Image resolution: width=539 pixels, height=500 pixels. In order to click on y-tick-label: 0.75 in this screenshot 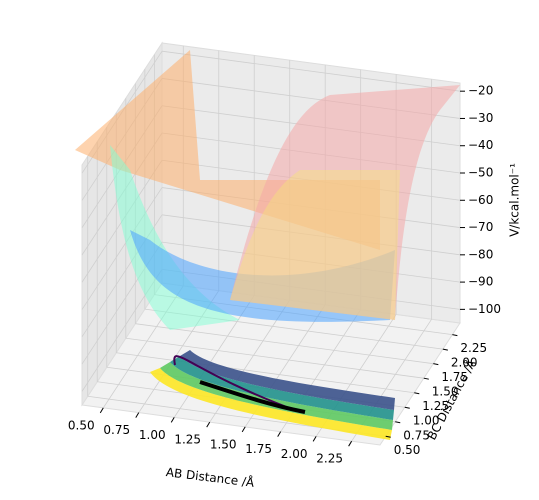, I will do `click(416, 435)`.